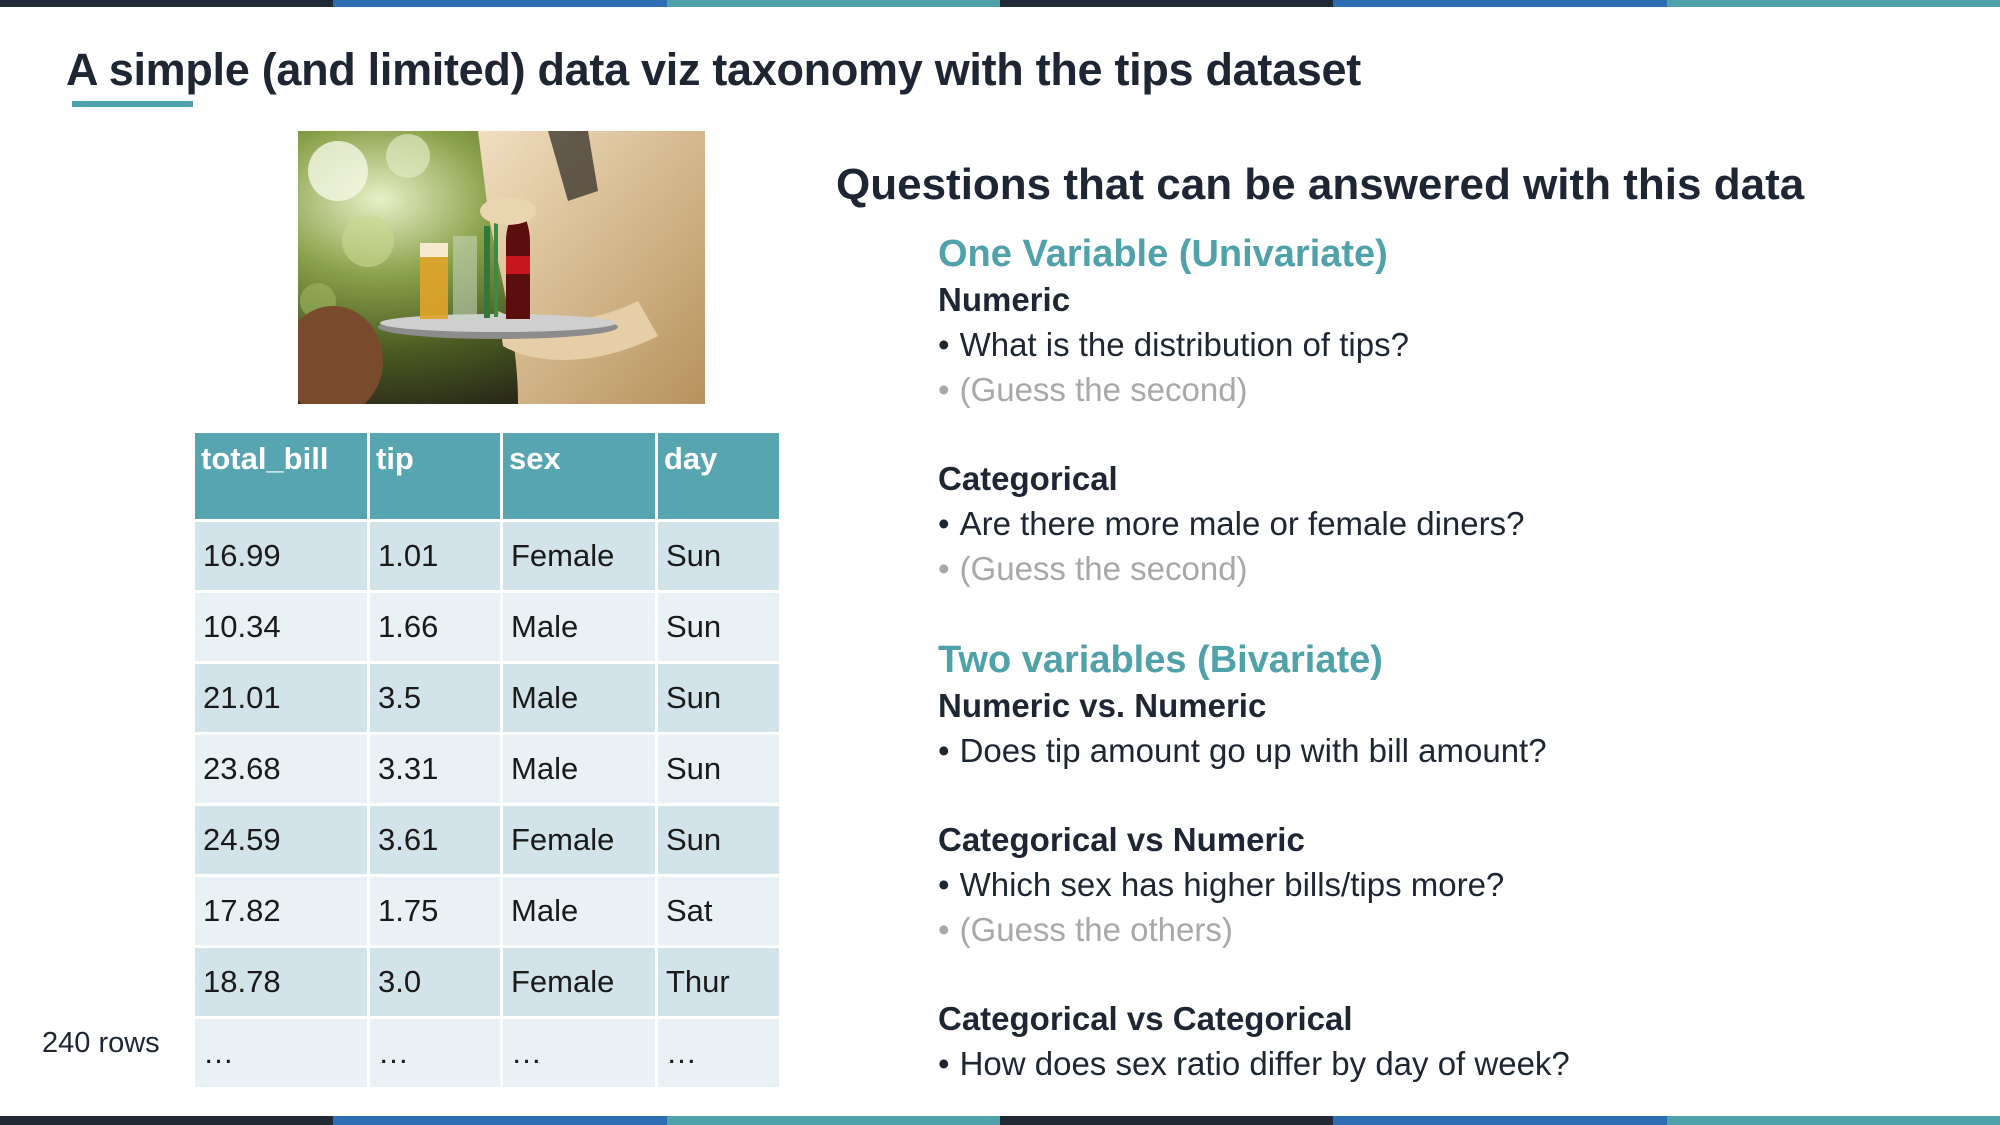  What do you see at coordinates (718, 982) in the screenshot?
I see `table-cell: Thur` at bounding box center [718, 982].